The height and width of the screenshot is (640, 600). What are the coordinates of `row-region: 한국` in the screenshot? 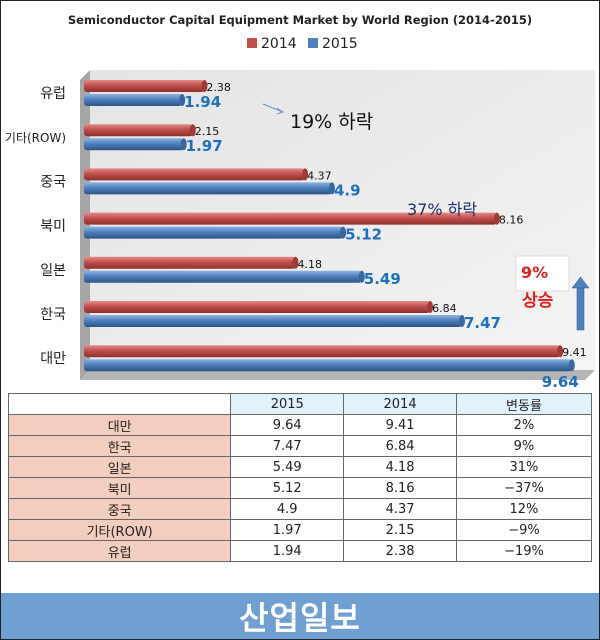 It's located at (119, 446).